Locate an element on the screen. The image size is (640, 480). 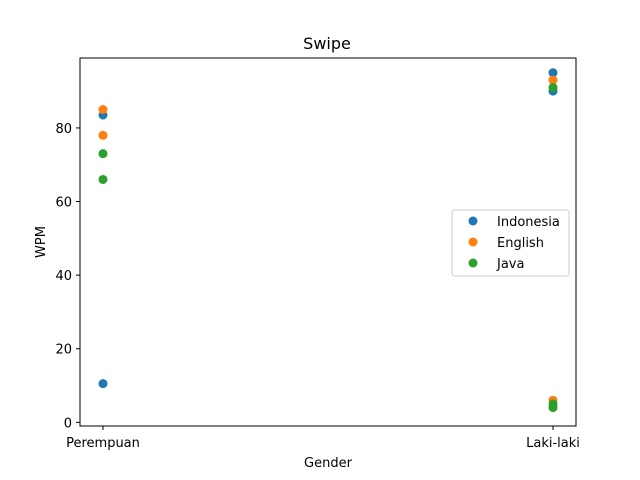
legend-marker-english is located at coordinates (473, 242).